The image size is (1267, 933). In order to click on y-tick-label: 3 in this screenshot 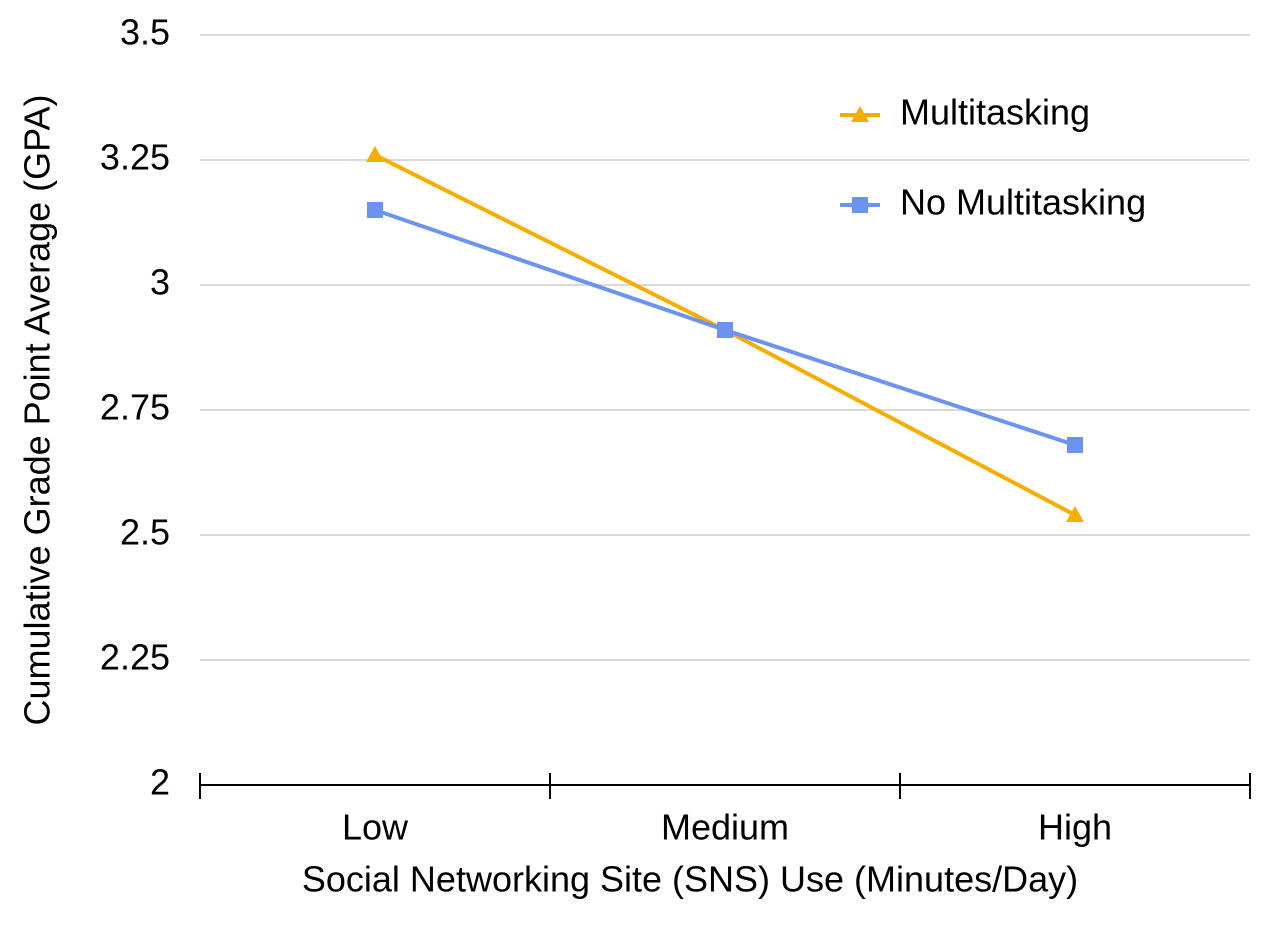, I will do `click(160, 282)`.